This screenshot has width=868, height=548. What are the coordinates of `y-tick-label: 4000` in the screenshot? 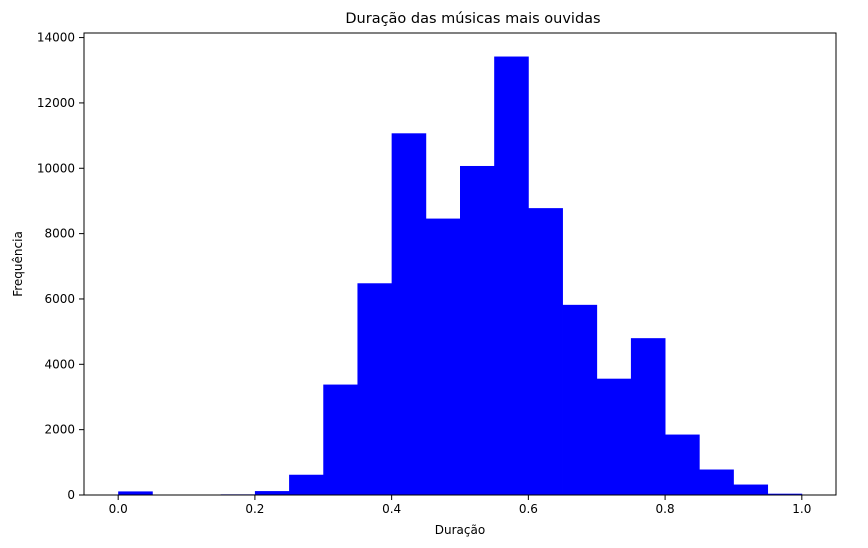 It's located at (59, 364).